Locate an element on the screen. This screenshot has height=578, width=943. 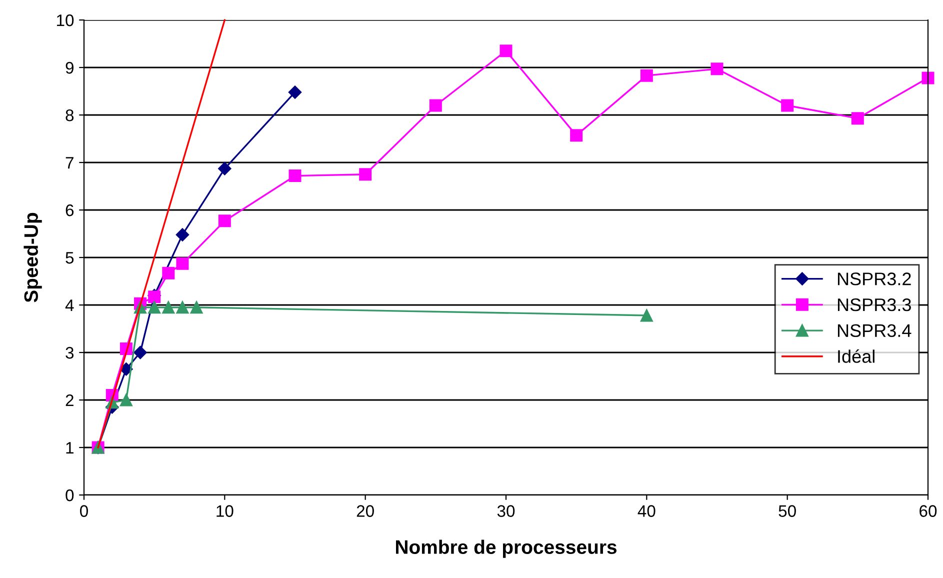
x-tick-label: 0 is located at coordinates (84, 511).